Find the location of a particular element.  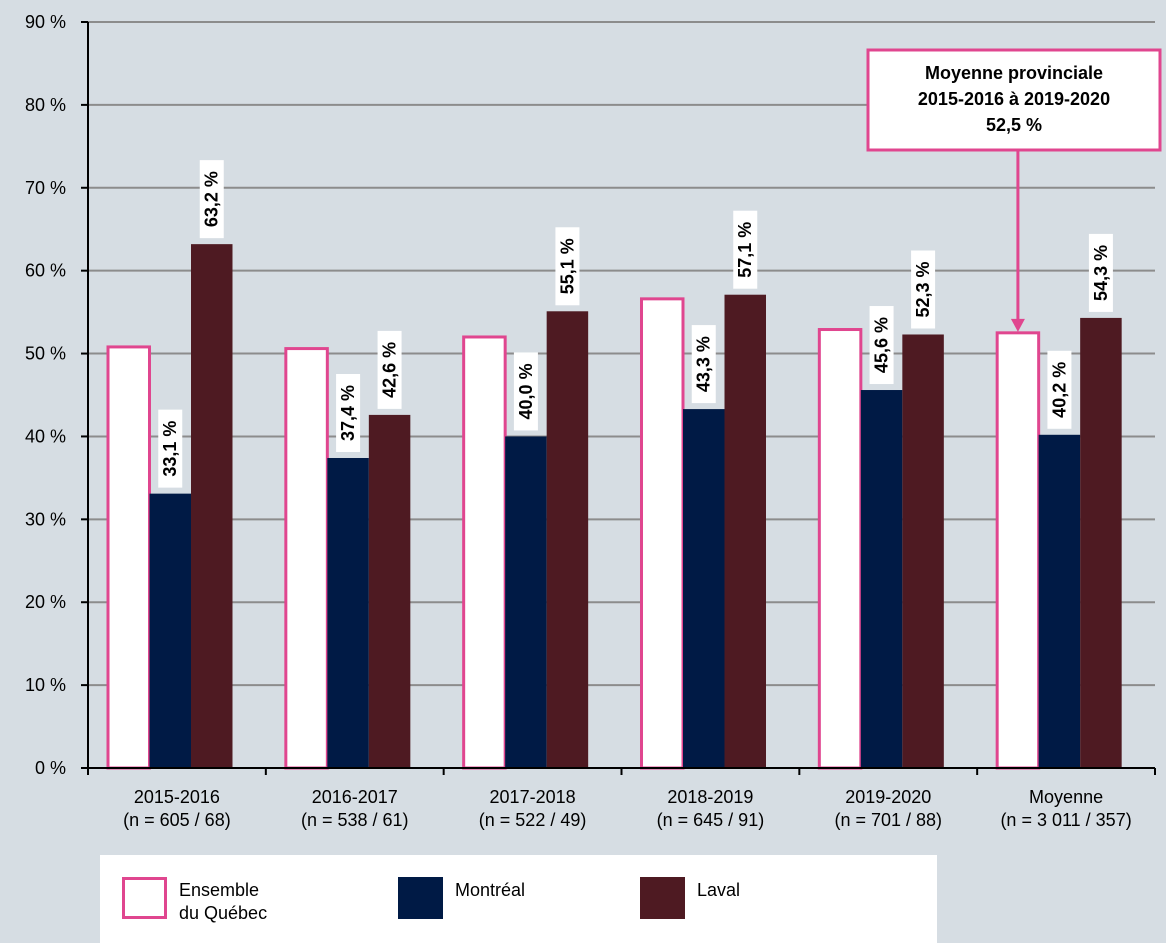

legend-label: Laval is located at coordinates (718, 890).